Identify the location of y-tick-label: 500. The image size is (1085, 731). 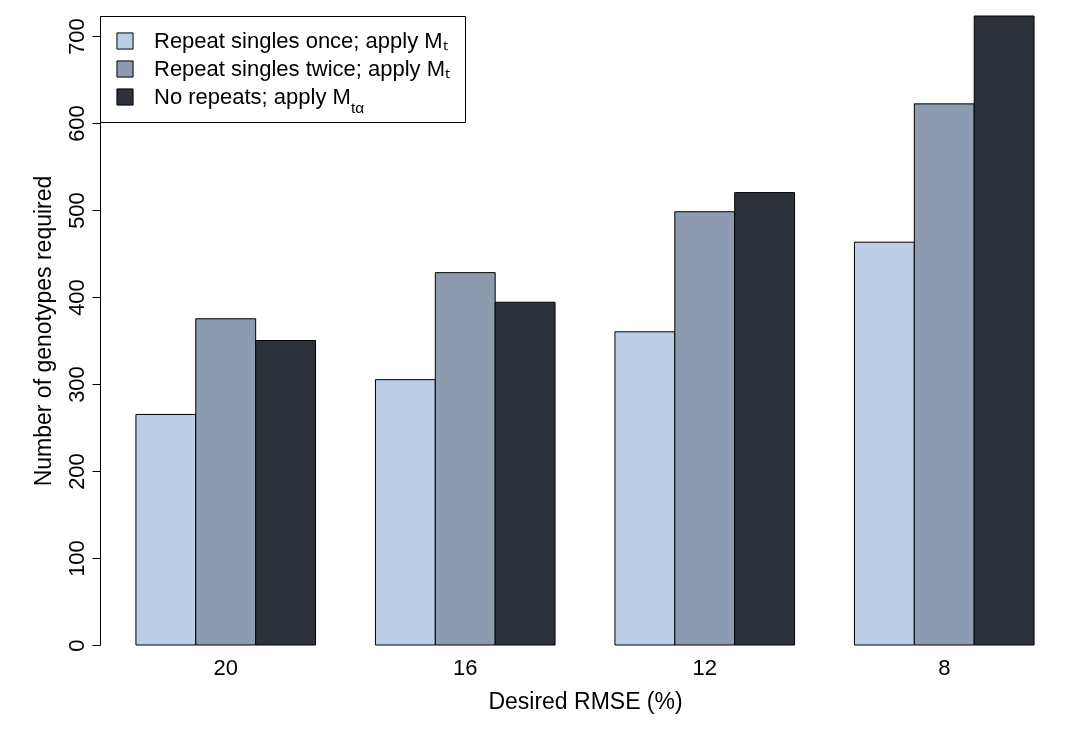
(76, 210).